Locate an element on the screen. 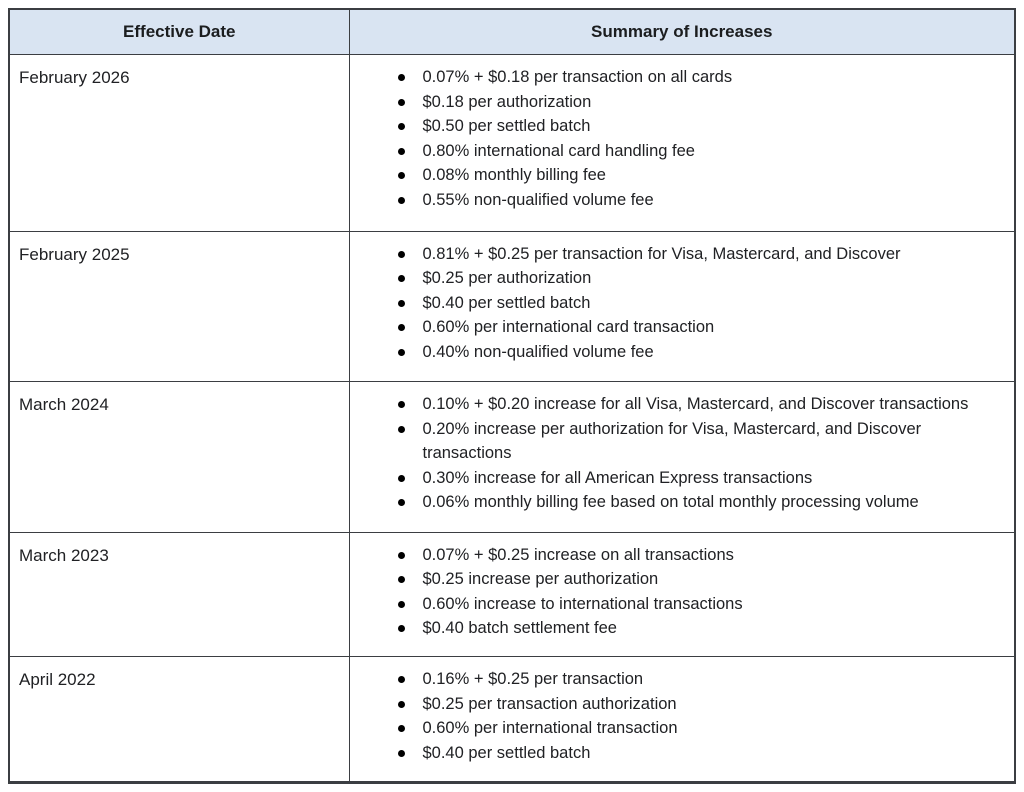 This screenshot has width=1024, height=792. table-header: Effective Date Summary of Increases is located at coordinates (512, 31).